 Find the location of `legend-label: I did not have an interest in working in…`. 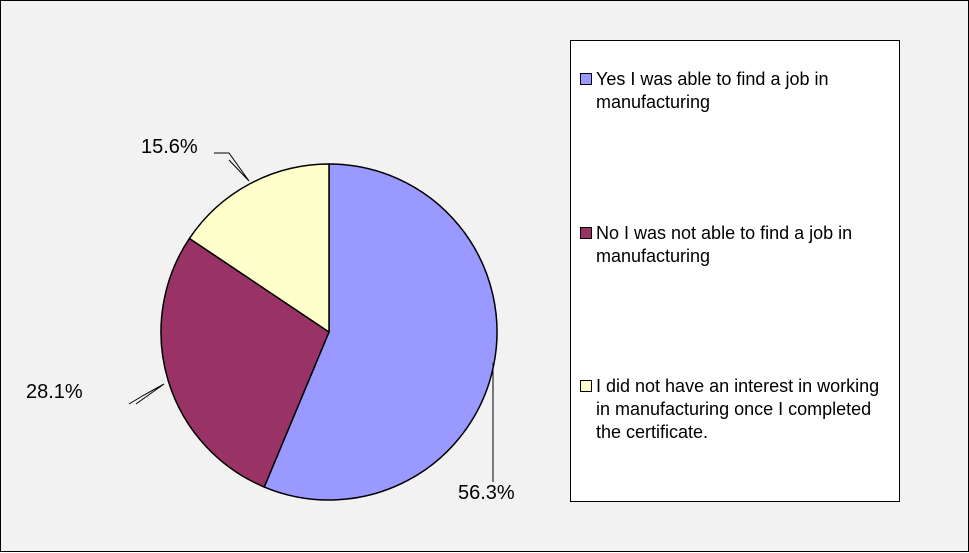

legend-label: I did not have an interest in working in… is located at coordinates (738, 409).